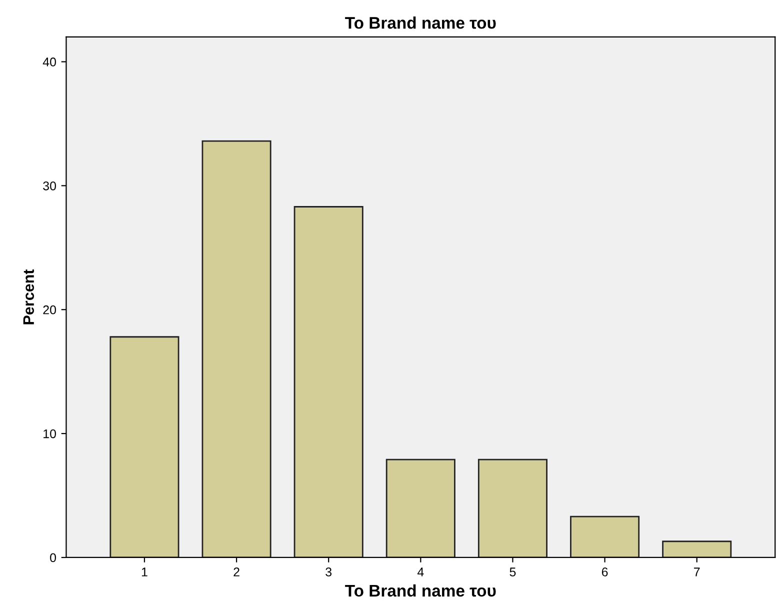 The image size is (779, 616). Describe the element at coordinates (513, 572) in the screenshot. I see `x-tick-label: 5` at that location.